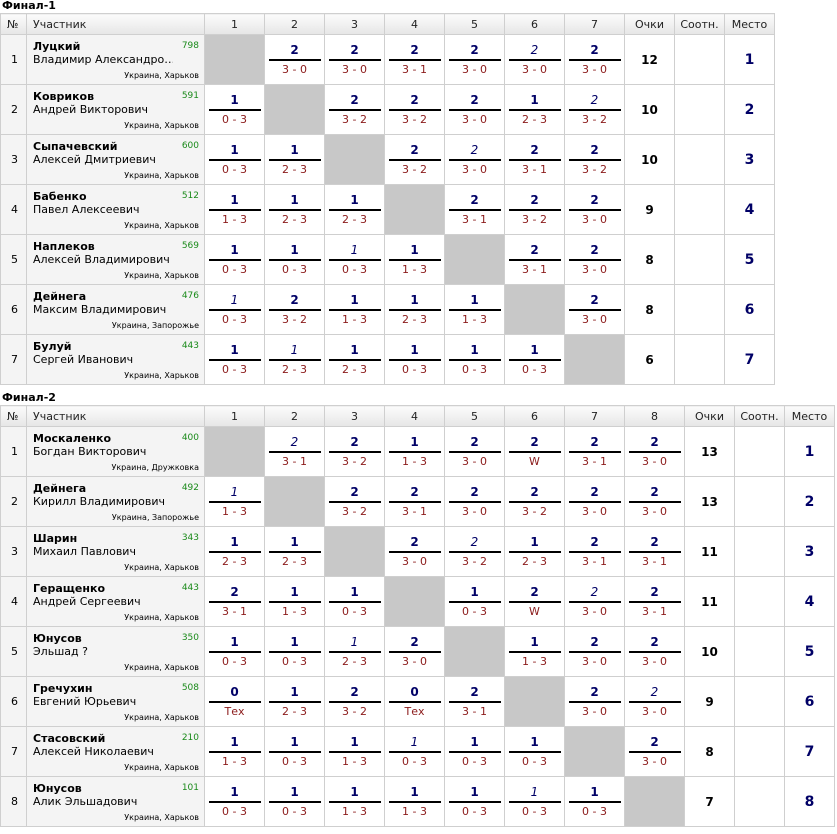  I want to click on player-surname: Бабенко, so click(60, 196).